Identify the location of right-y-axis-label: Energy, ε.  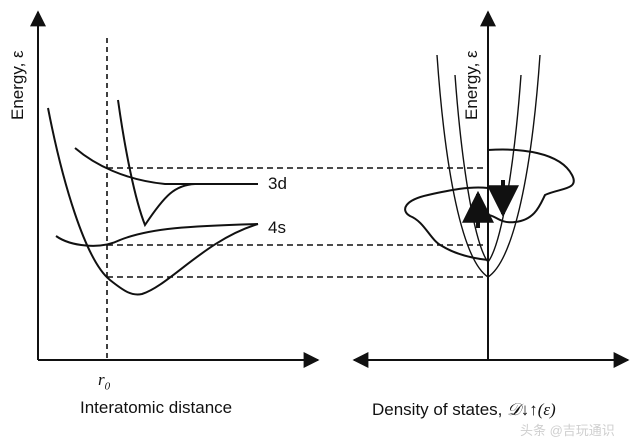
(471, 85).